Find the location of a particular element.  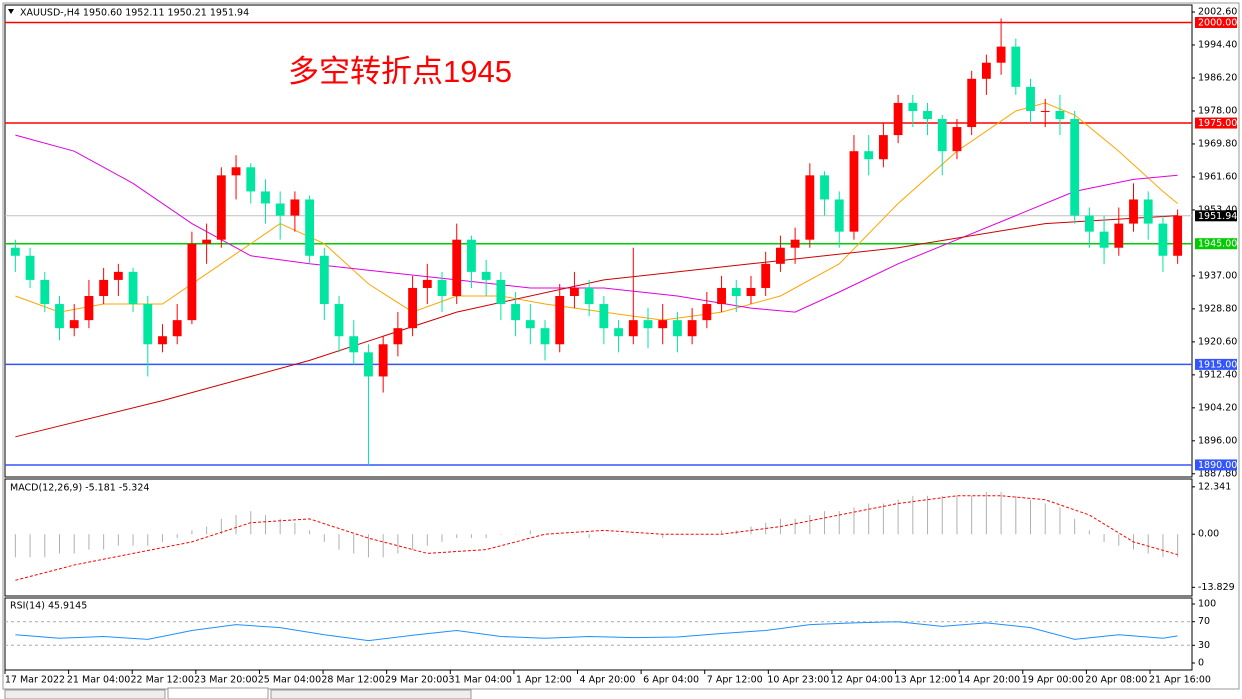

y-tick-label: 1912.40 is located at coordinates (1217, 374).